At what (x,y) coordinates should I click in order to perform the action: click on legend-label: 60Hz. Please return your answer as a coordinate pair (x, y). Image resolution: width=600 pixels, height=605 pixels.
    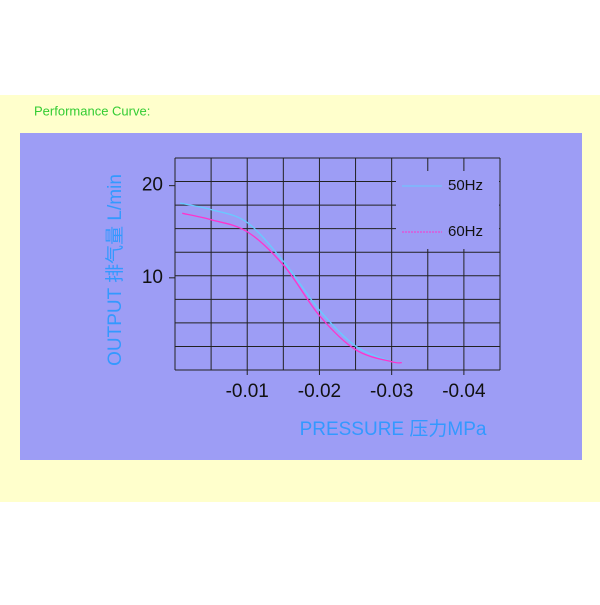
    Looking at the image, I should click on (465, 231).